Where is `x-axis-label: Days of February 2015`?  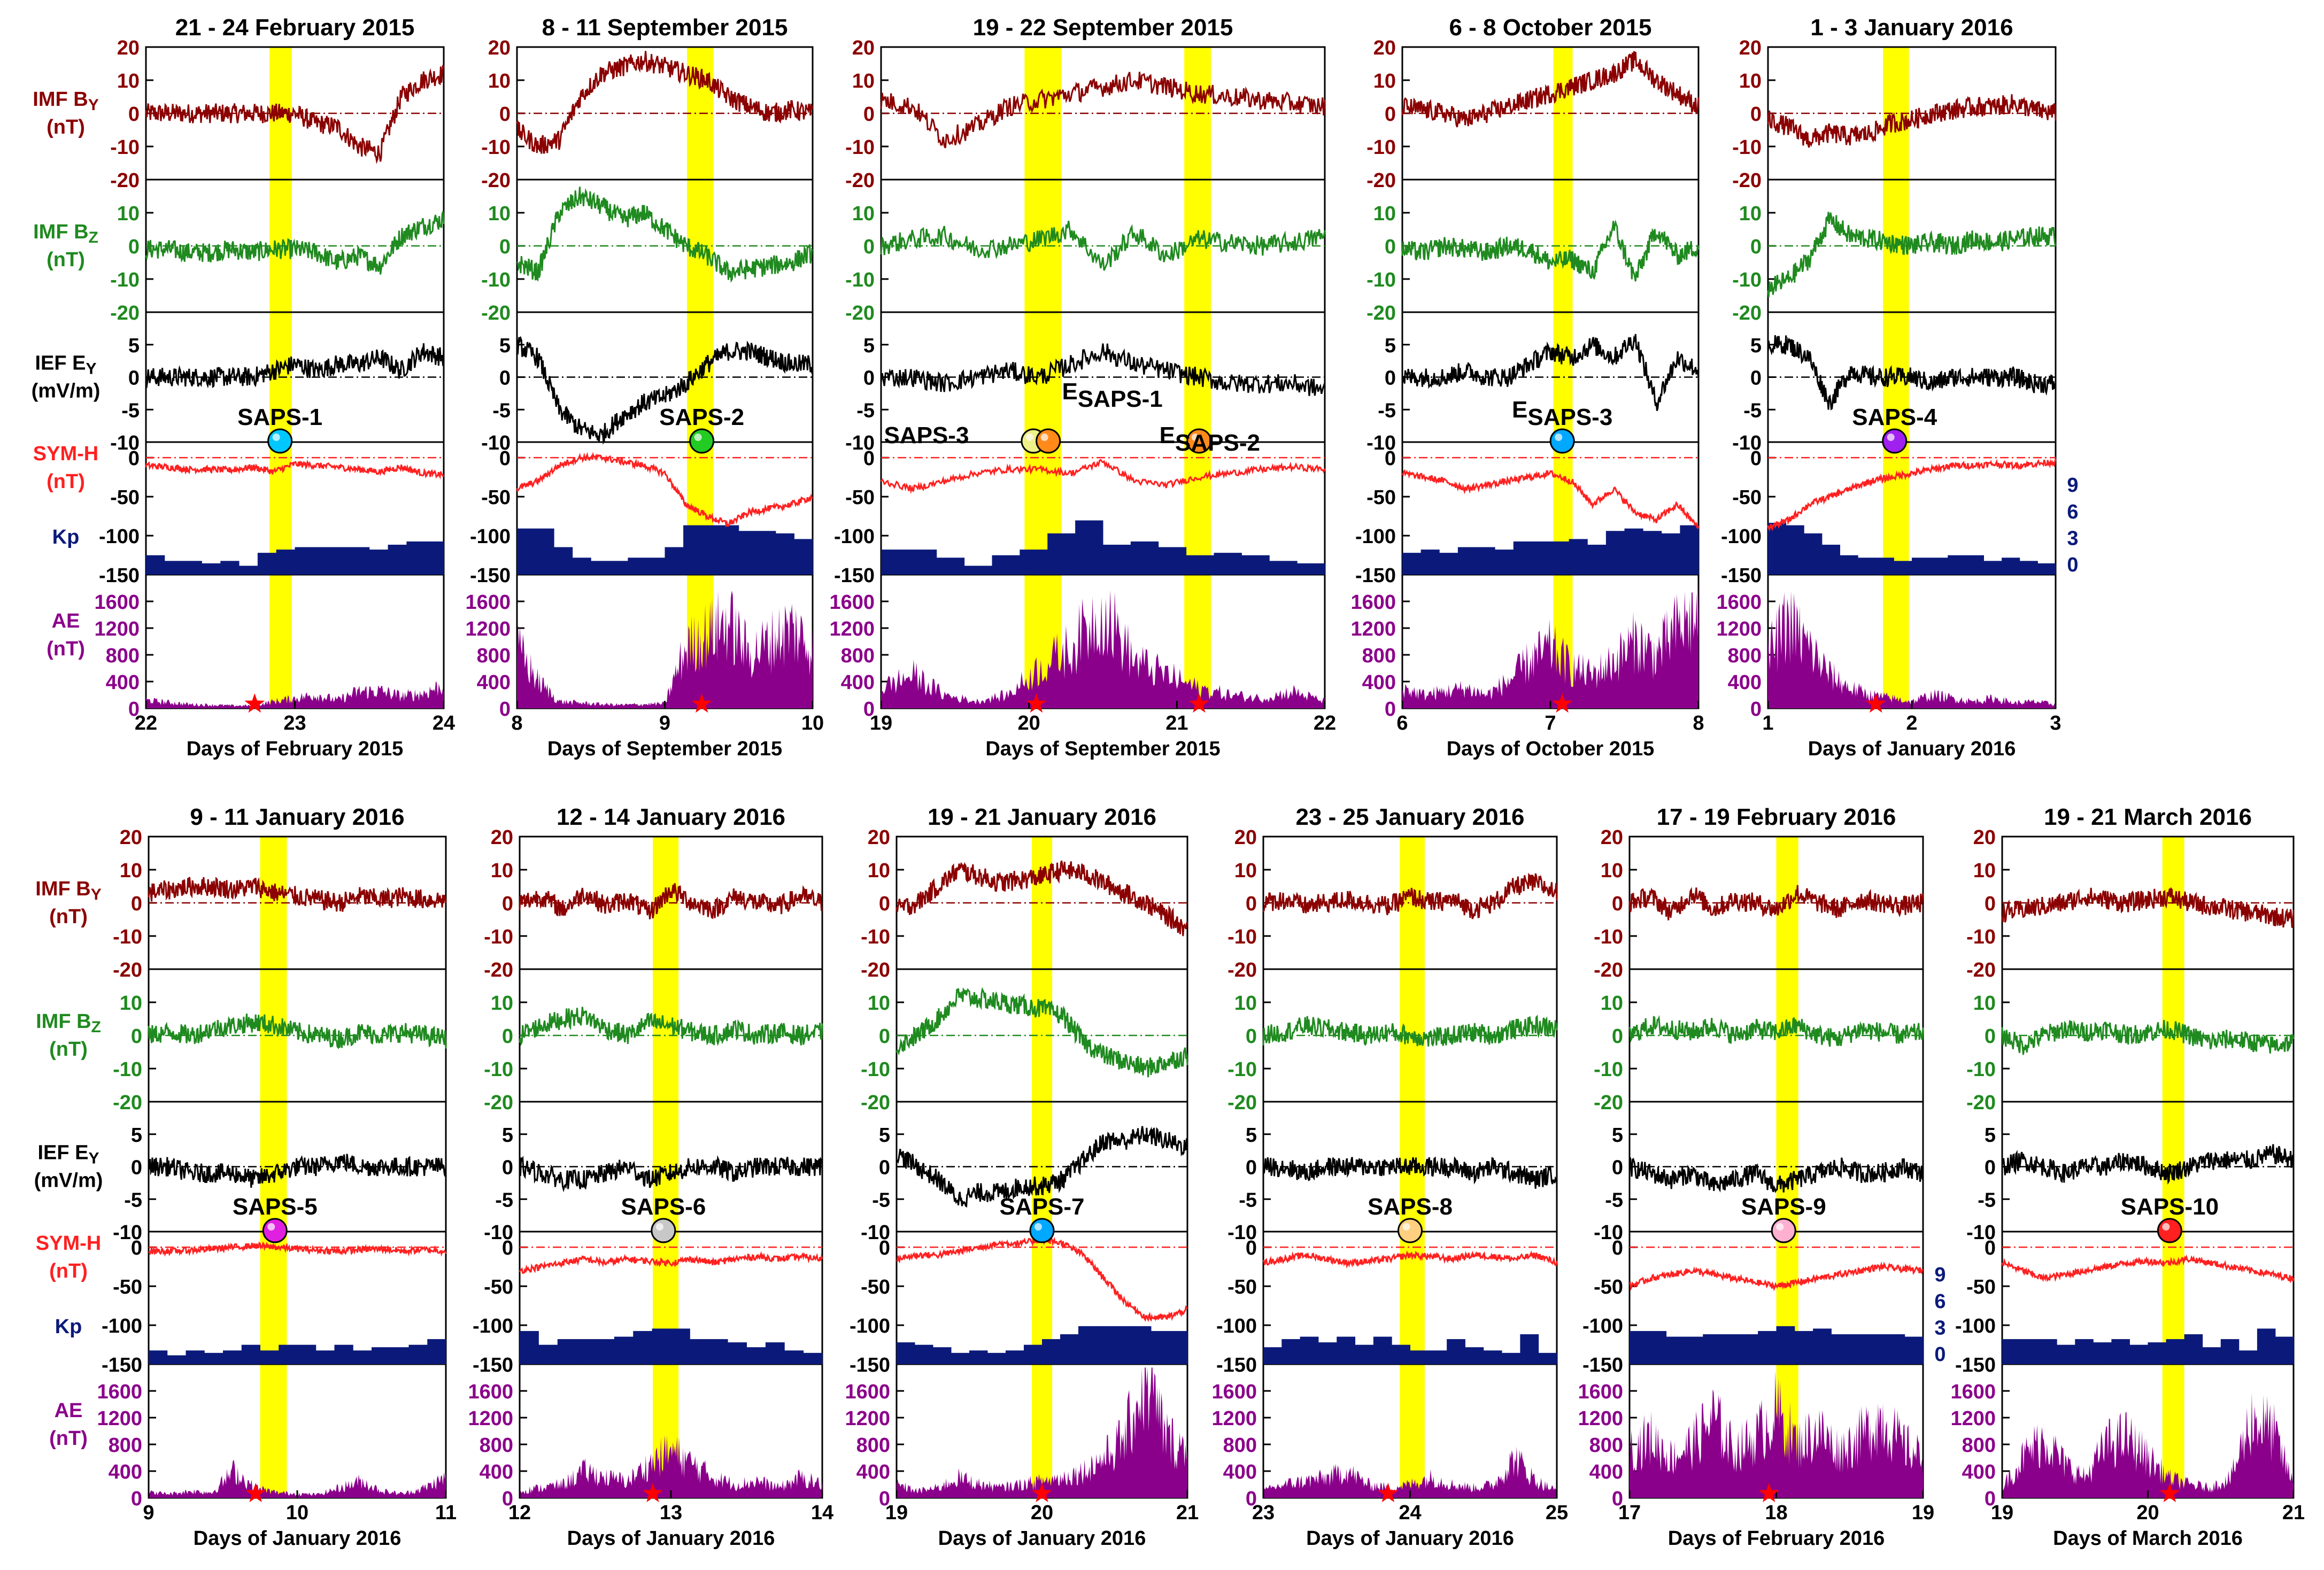
x-axis-label: Days of February 2015 is located at coordinates (295, 749).